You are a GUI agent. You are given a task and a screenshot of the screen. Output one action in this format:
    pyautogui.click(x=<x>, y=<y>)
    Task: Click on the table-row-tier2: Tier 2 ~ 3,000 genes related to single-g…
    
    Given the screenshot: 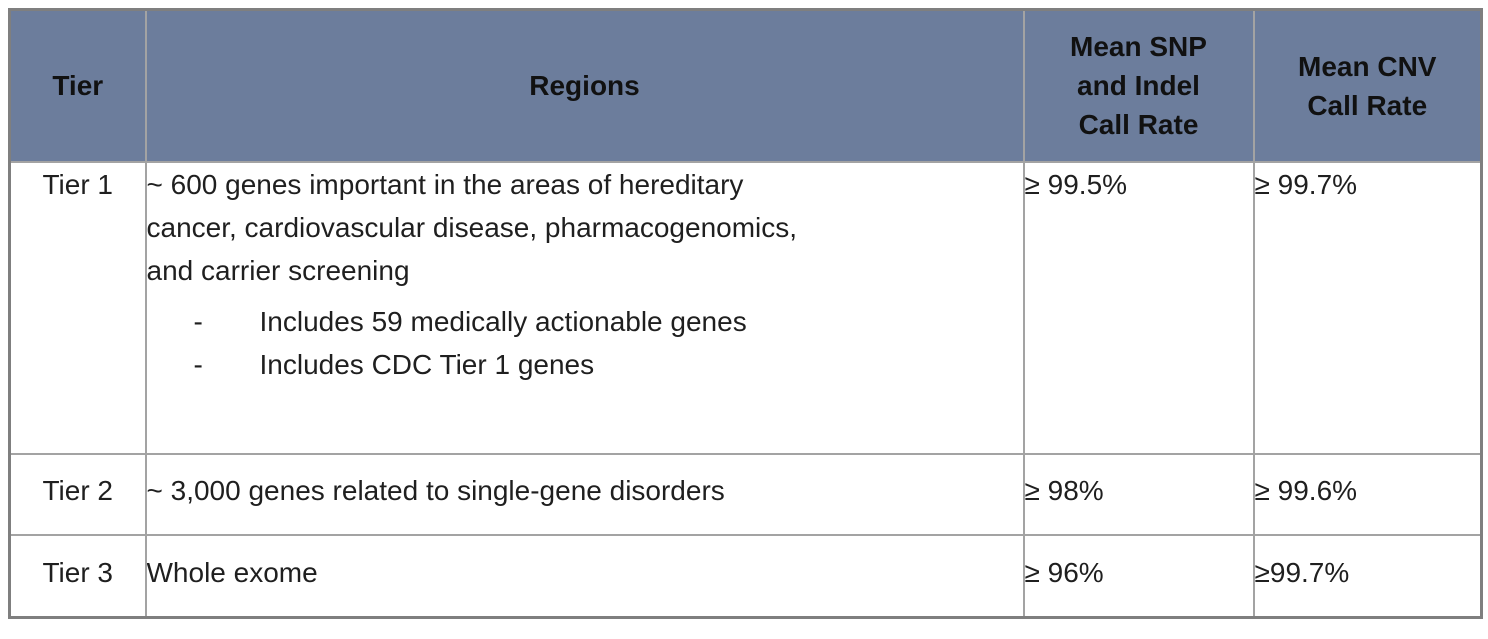 What is the action you would take?
    pyautogui.click(x=745, y=494)
    